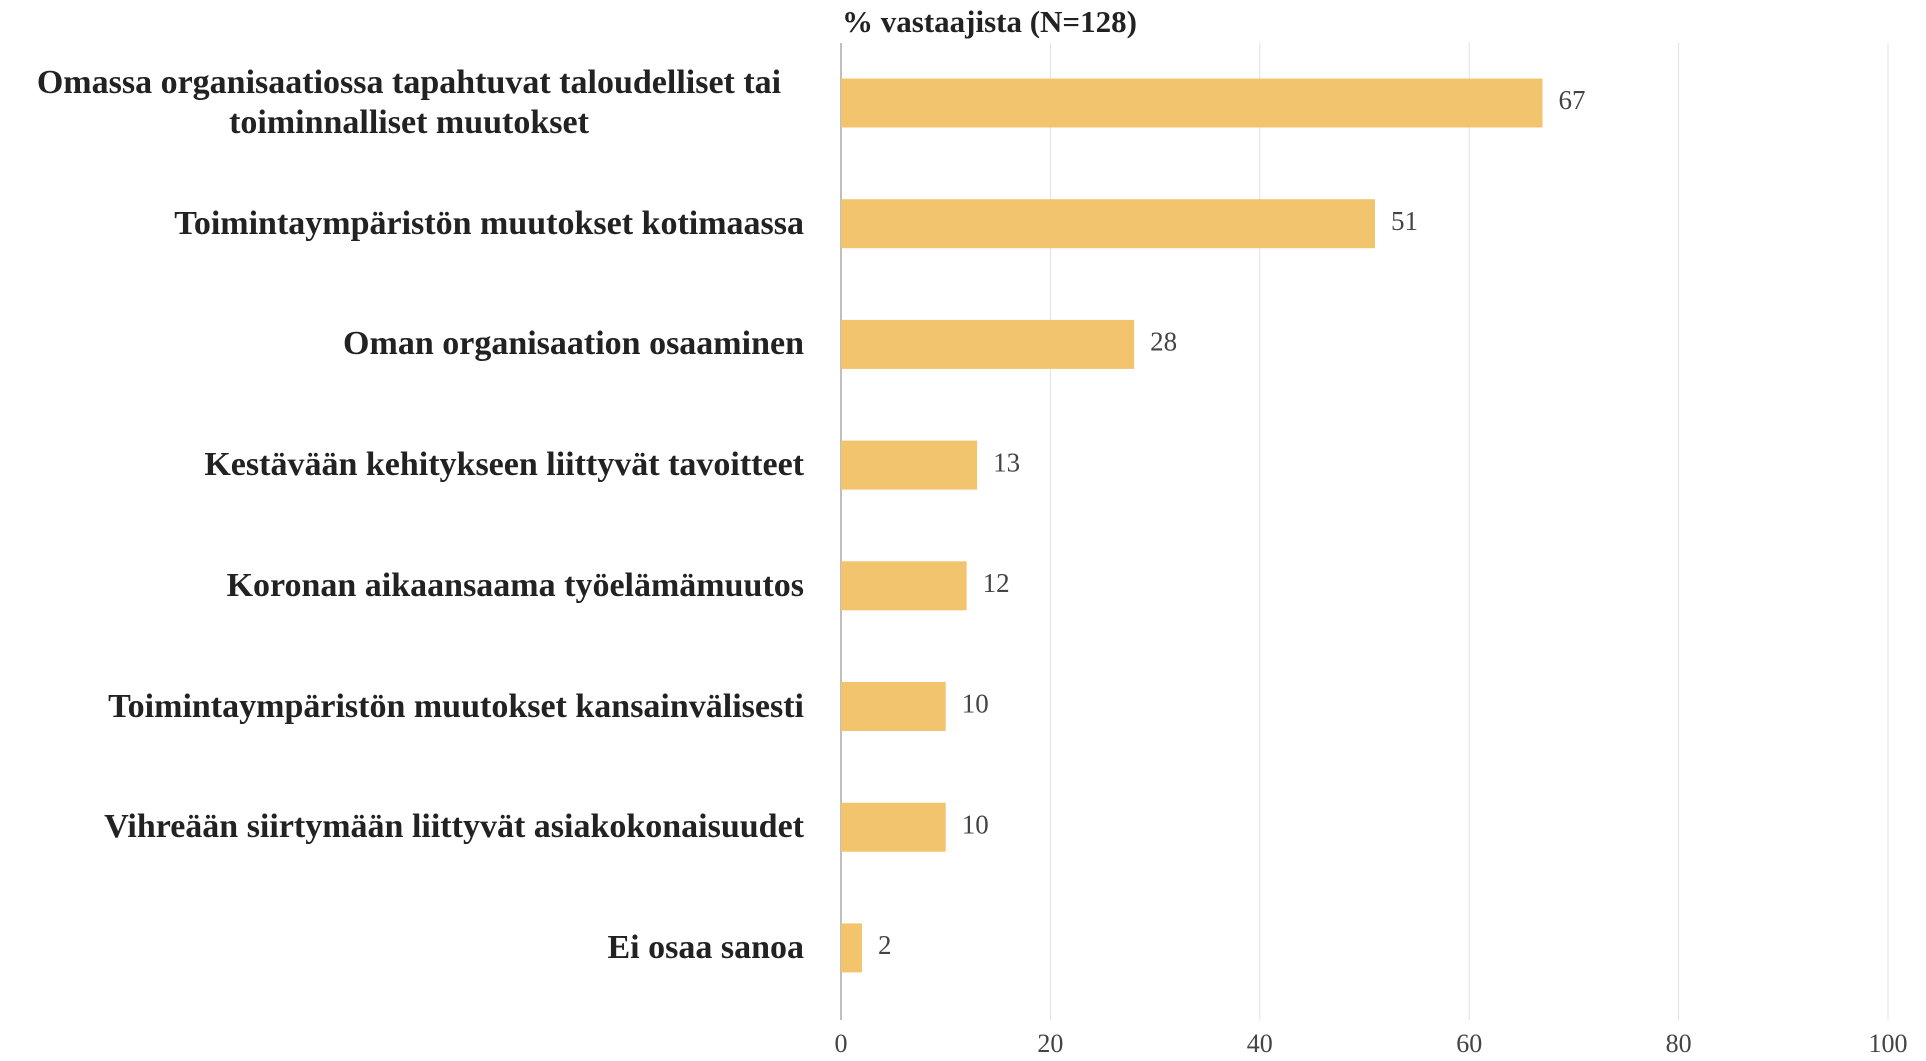 The height and width of the screenshot is (1061, 1926). I want to click on value-label: 51, so click(1404, 221).